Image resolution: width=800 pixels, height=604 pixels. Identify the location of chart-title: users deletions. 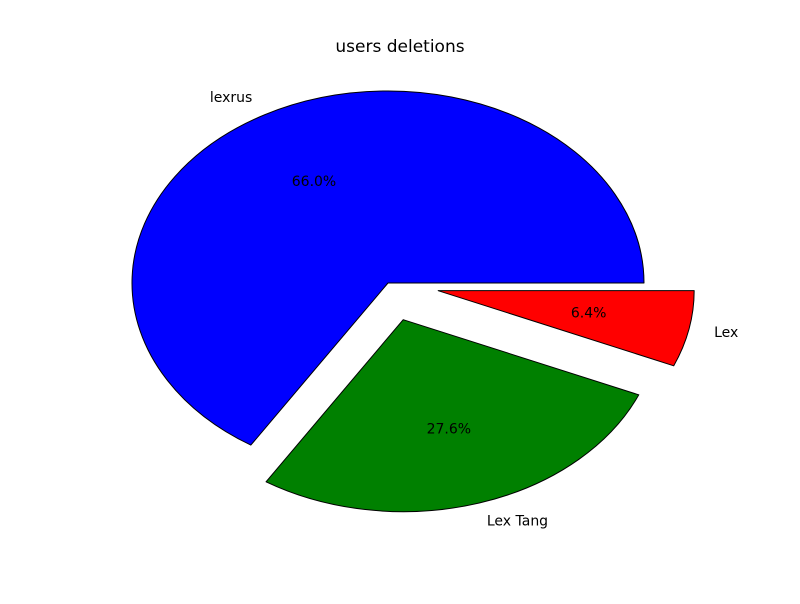
(399, 47).